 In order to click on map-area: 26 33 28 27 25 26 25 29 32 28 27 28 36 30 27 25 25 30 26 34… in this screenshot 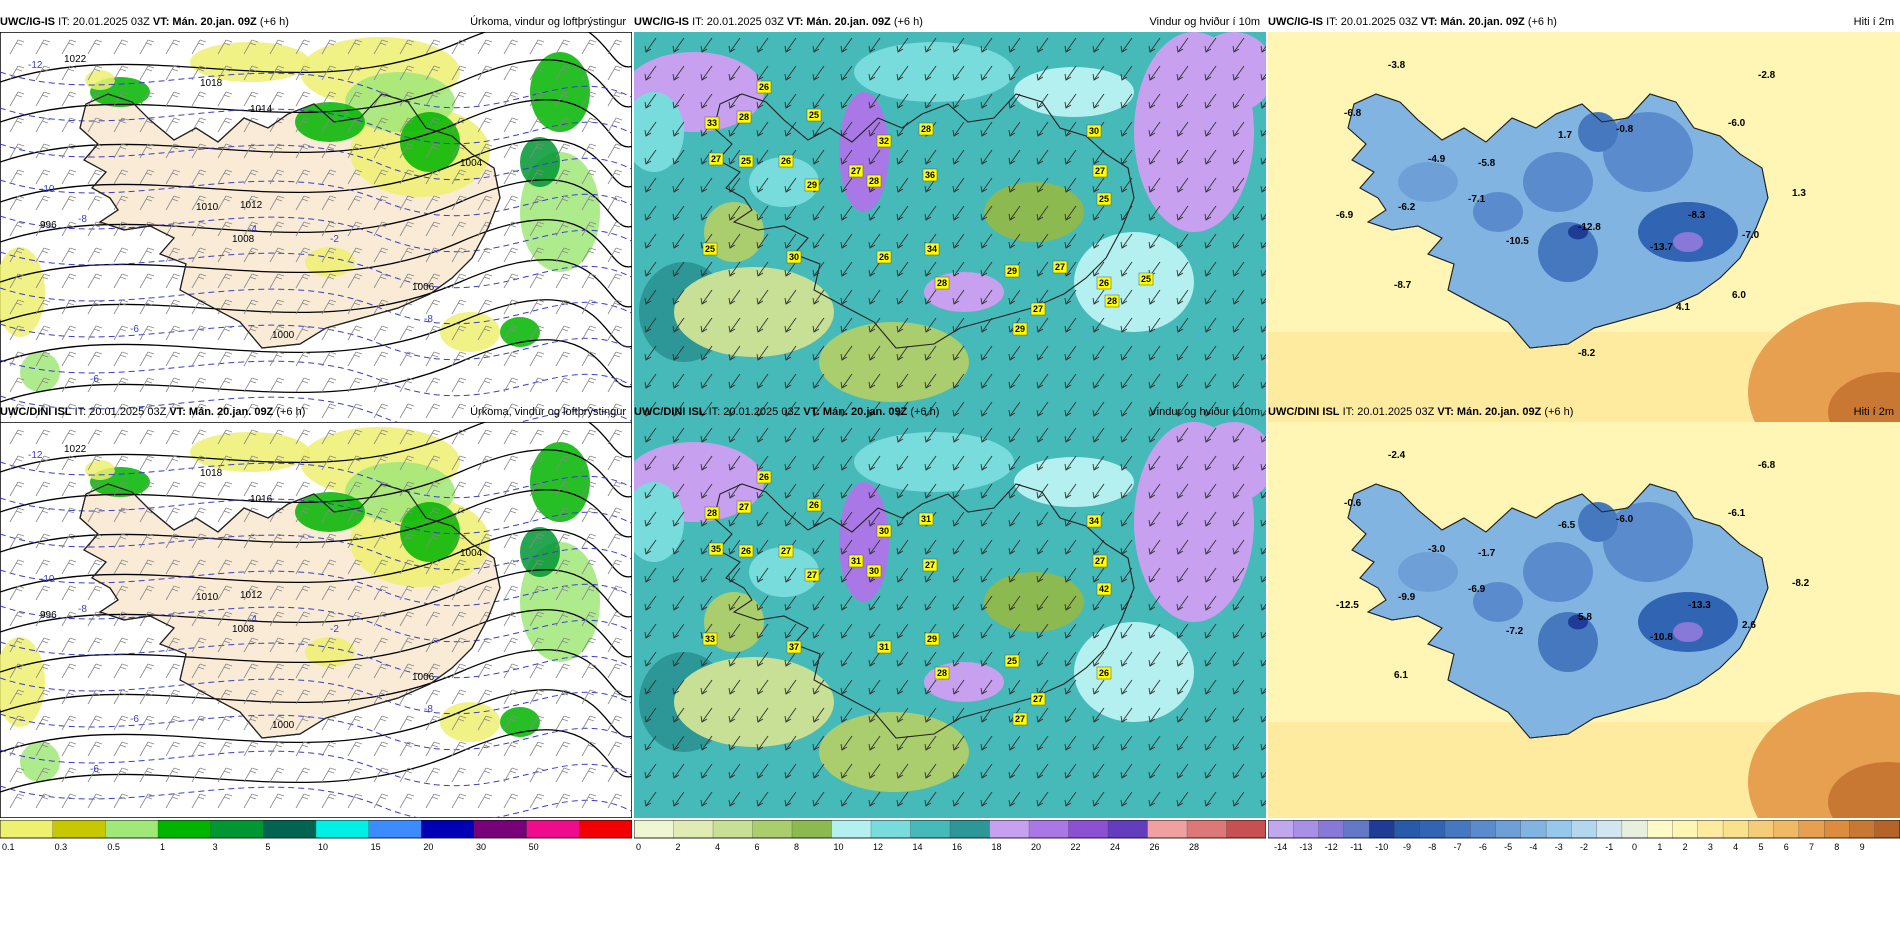, I will do `click(950, 230)`.